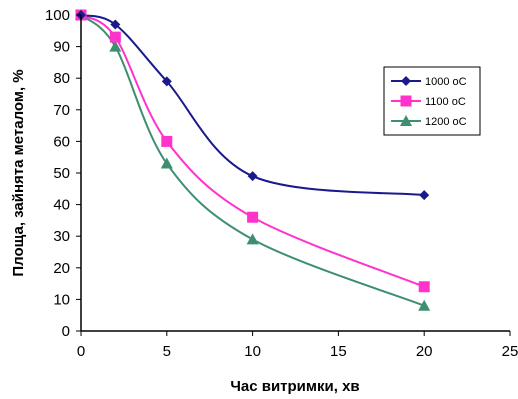 The width and height of the screenshot is (518, 399). Describe the element at coordinates (446, 122) in the screenshot. I see `legend-label: 1200 oC` at that location.